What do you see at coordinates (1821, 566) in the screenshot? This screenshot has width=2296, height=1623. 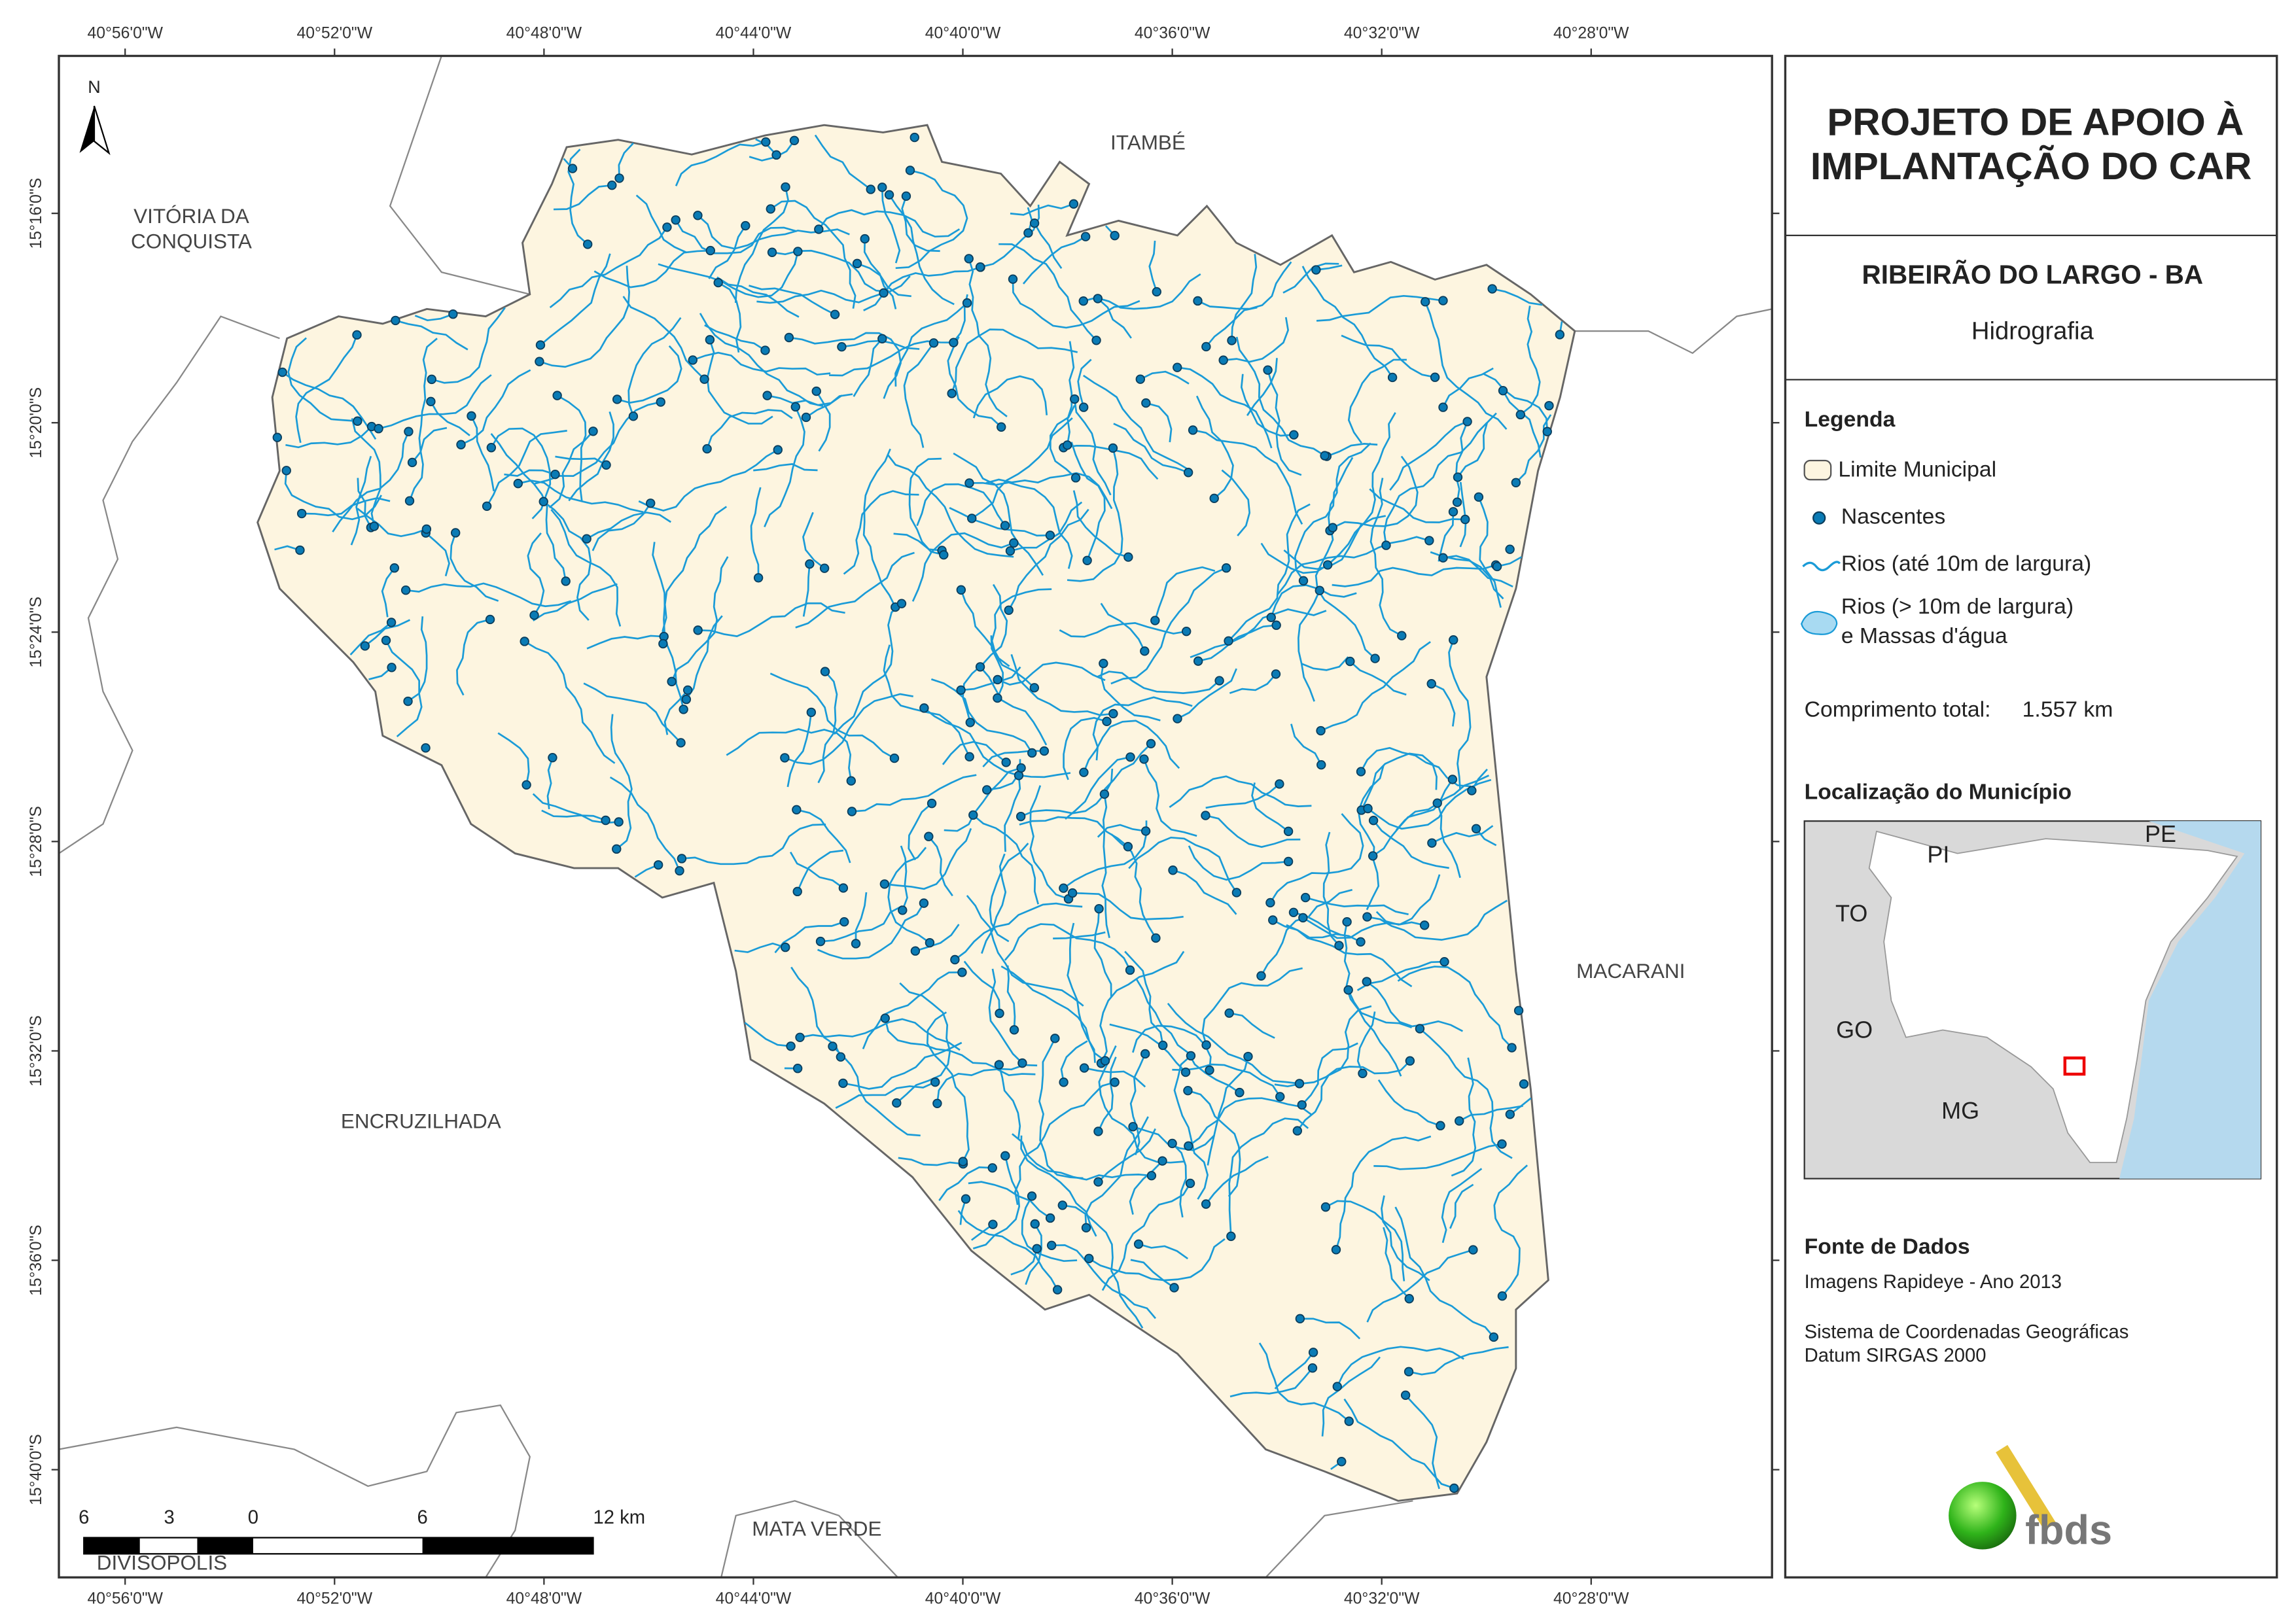 I see `legend-river-symbol` at bounding box center [1821, 566].